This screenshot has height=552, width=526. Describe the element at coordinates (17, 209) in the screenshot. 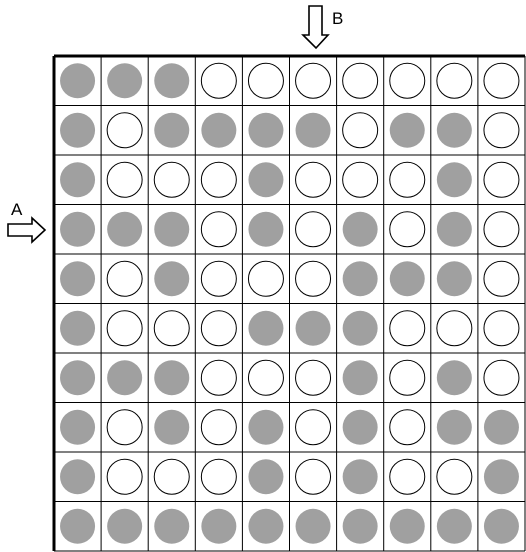

I see `label-a: A` at that location.